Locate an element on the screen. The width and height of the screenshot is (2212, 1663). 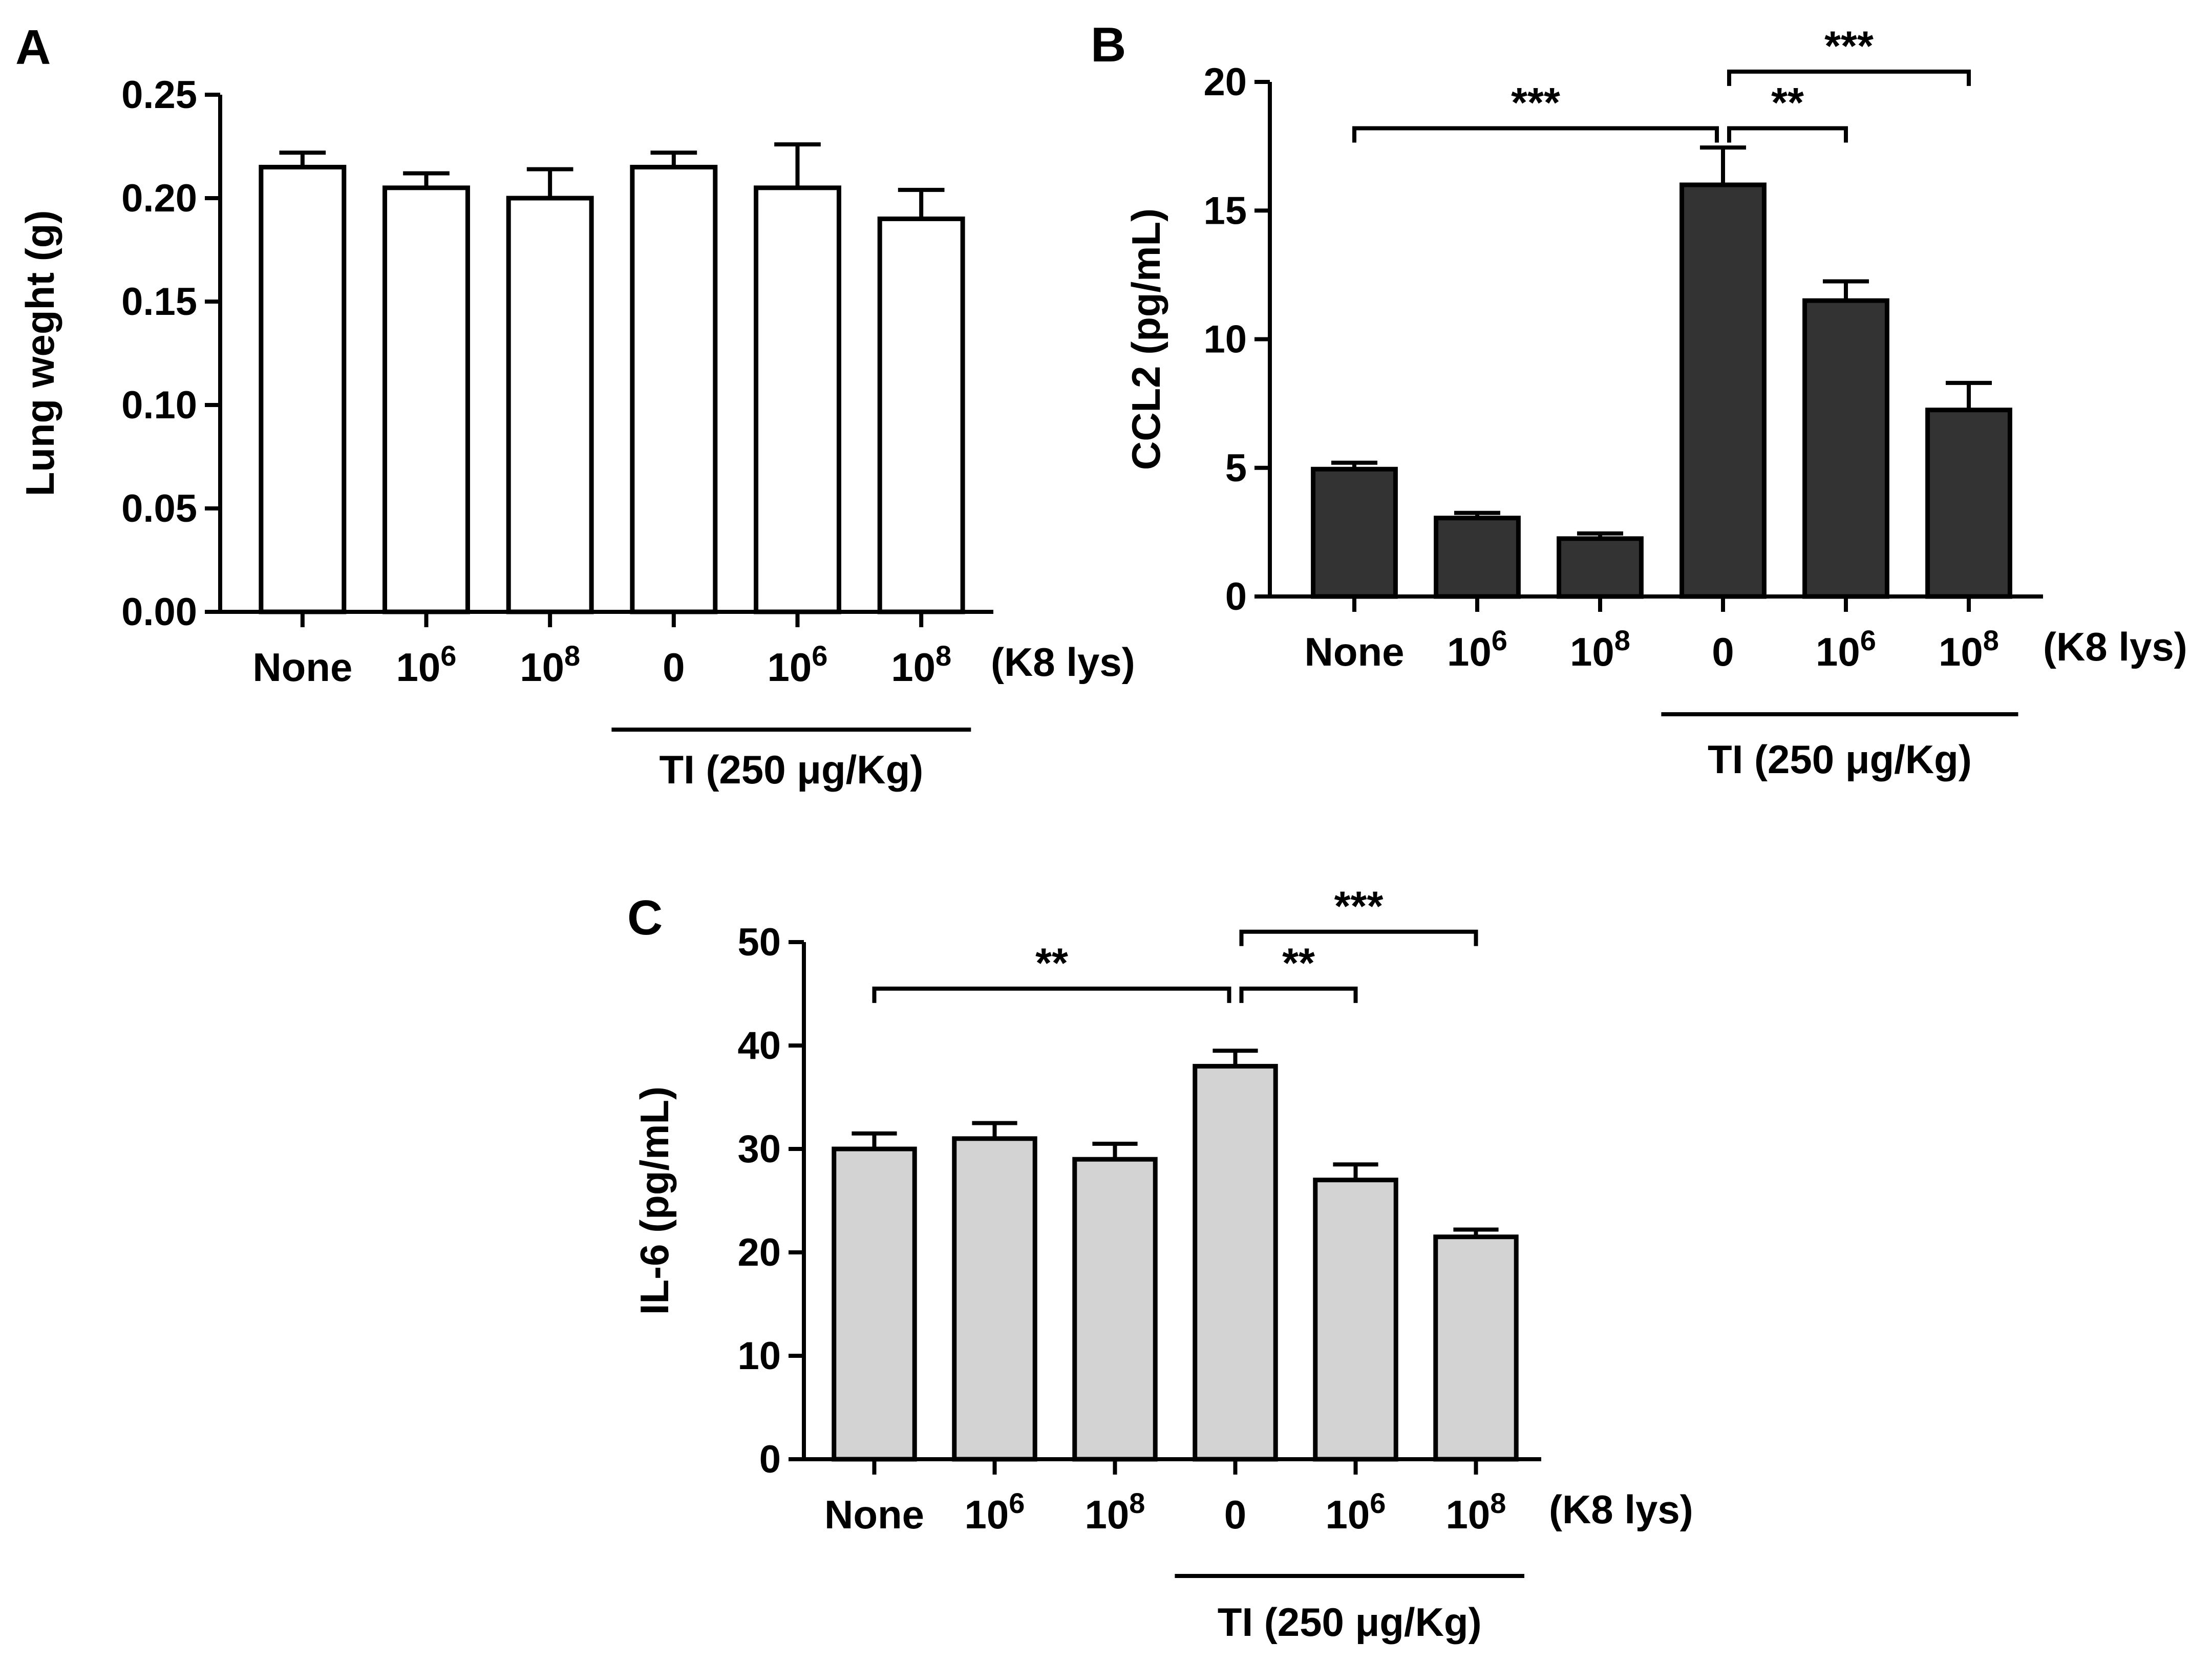
y-tick-label: 0.05 is located at coordinates (159, 509).